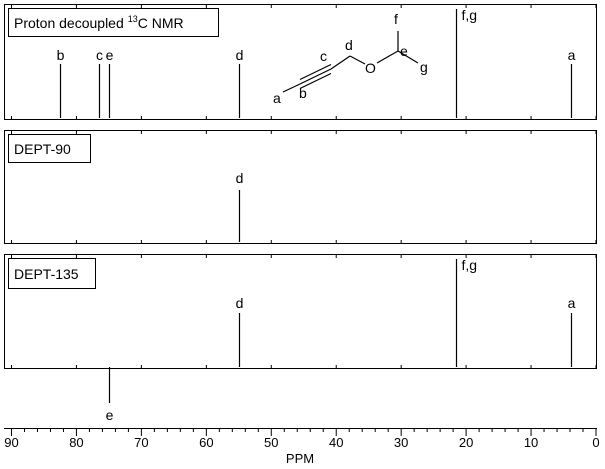  What do you see at coordinates (404, 51) in the screenshot?
I see `molecule-label-e: e` at bounding box center [404, 51].